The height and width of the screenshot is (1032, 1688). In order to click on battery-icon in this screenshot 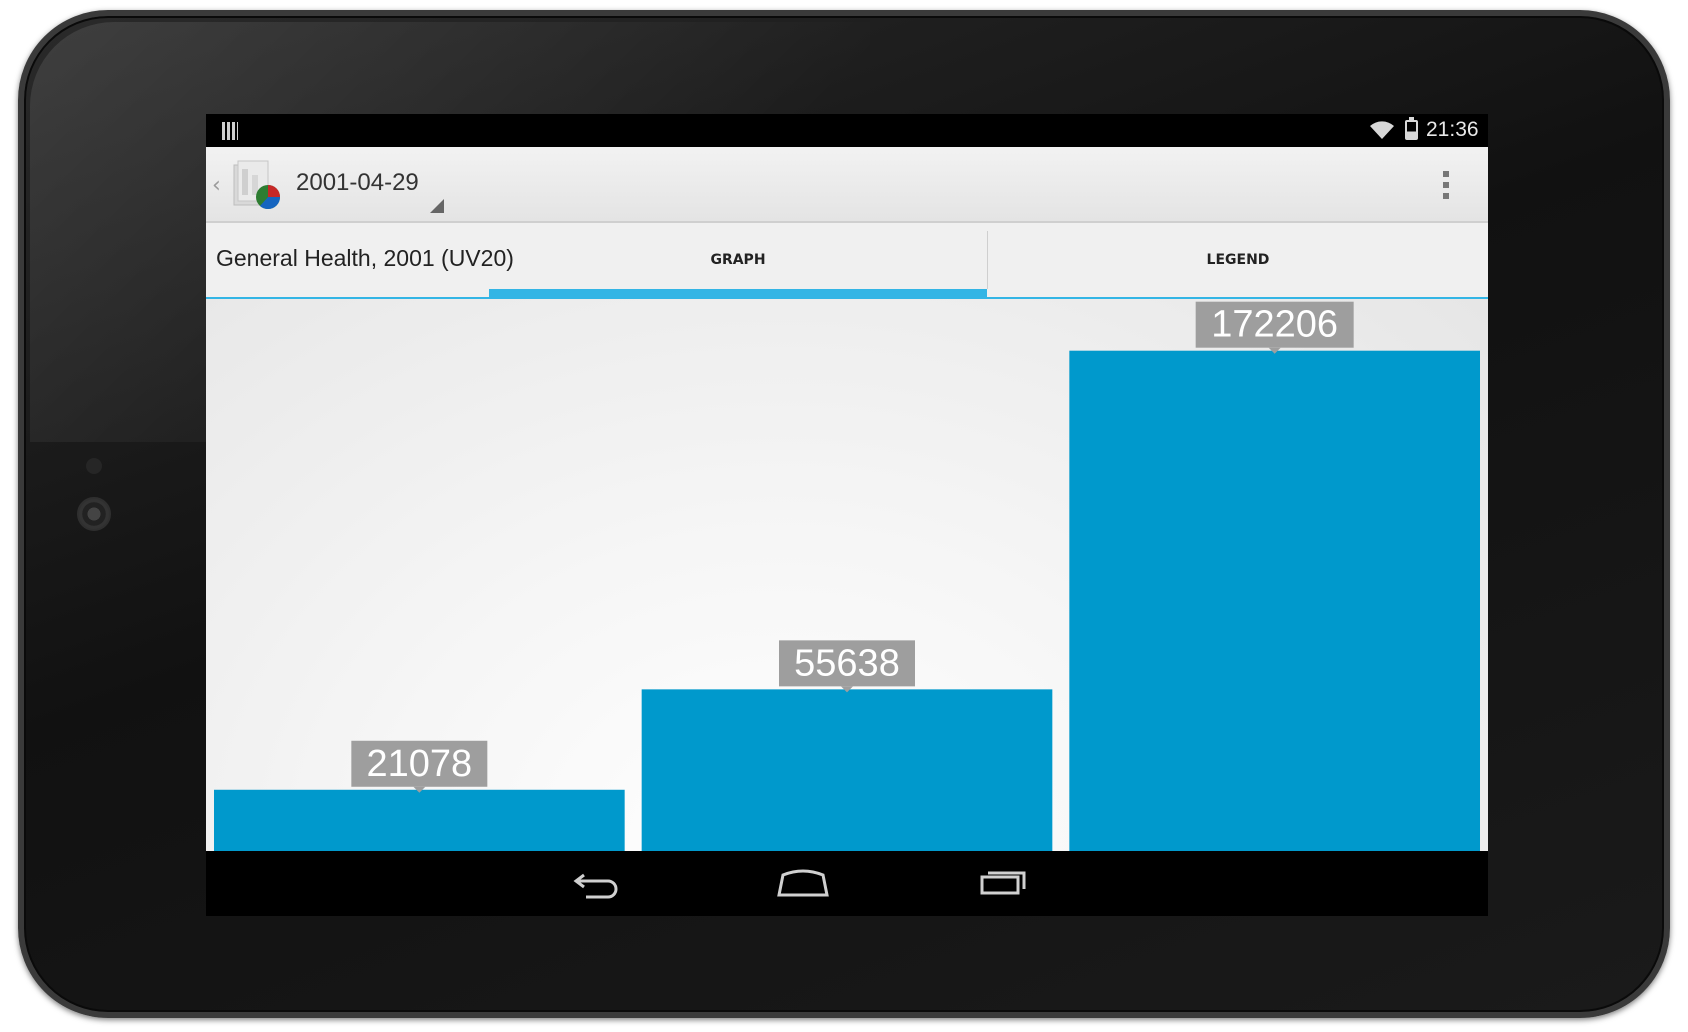, I will do `click(1411, 128)`.